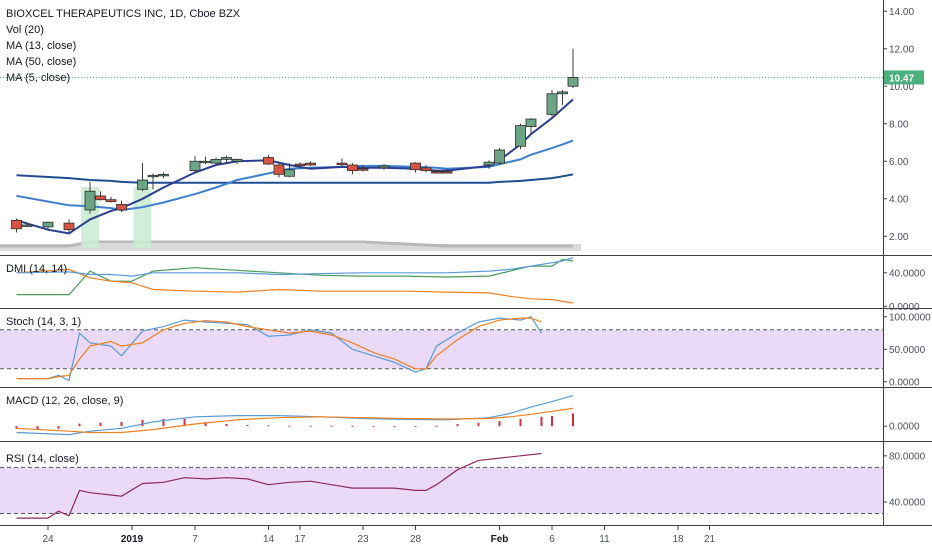  I want to click on ma5-line, so click(295, 166).